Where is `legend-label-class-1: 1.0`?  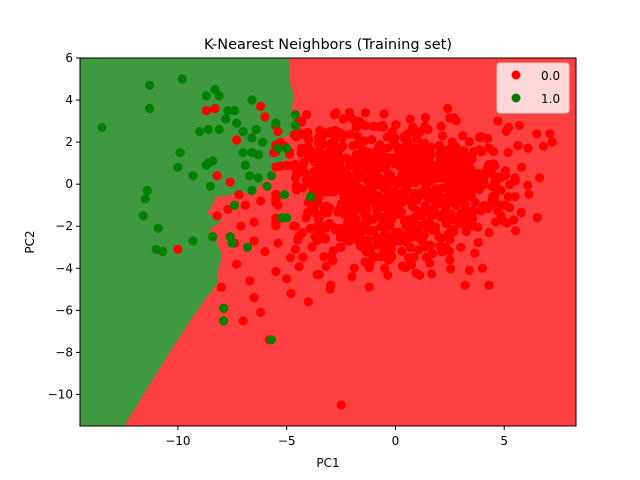
legend-label-class-1: 1.0 is located at coordinates (550, 99).